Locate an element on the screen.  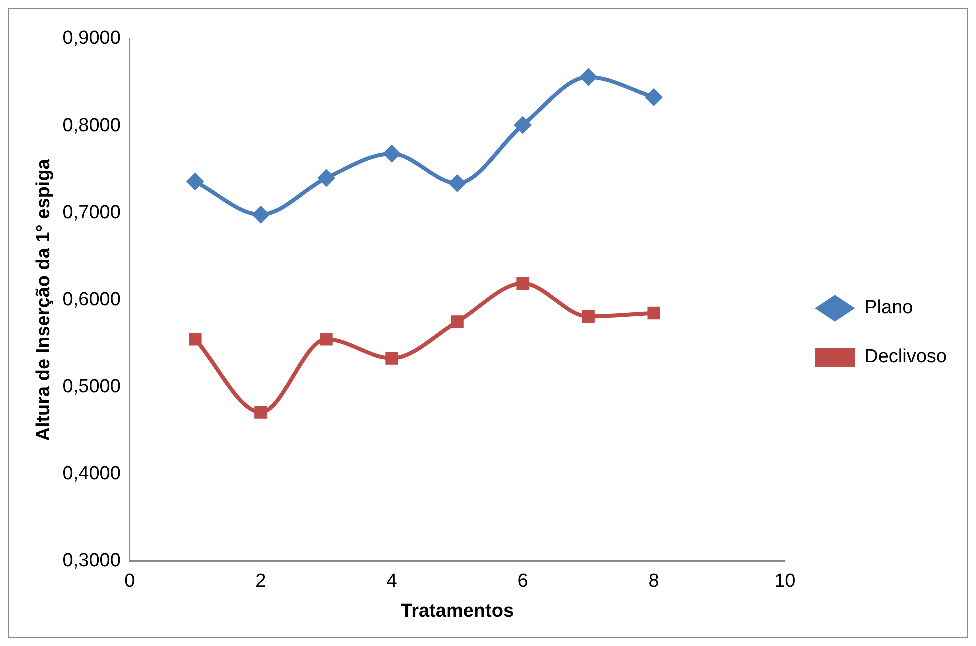
x-axis-title: Tratamentos is located at coordinates (457, 611).